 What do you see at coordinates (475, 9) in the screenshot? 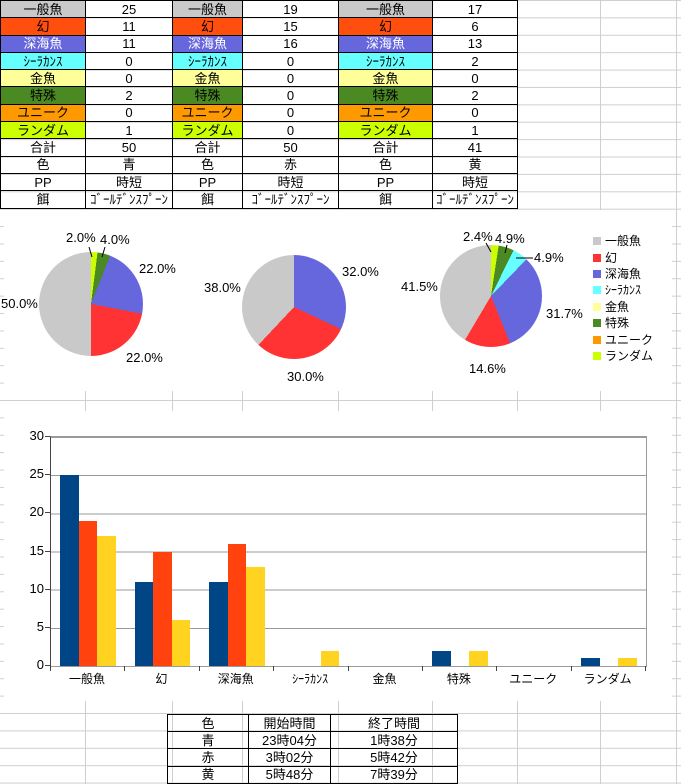
I see `count-cell: 17` at bounding box center [475, 9].